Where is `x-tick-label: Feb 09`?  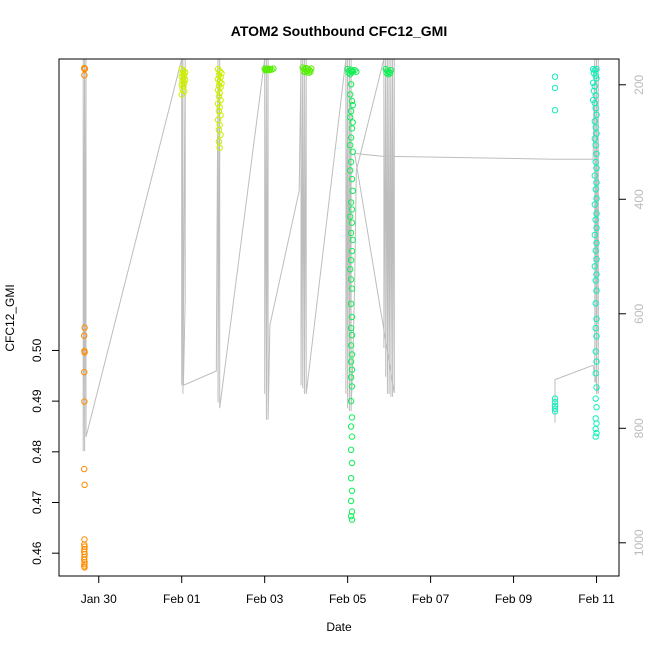 x-tick-label: Feb 09 is located at coordinates (514, 599).